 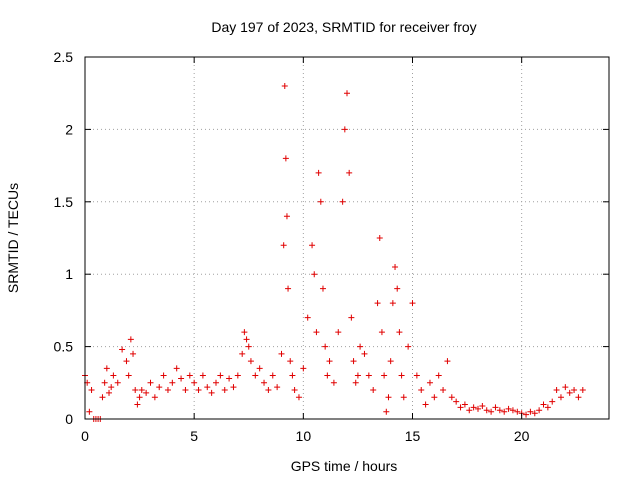 What do you see at coordinates (69, 419) in the screenshot?
I see `y-tick-label: 0` at bounding box center [69, 419].